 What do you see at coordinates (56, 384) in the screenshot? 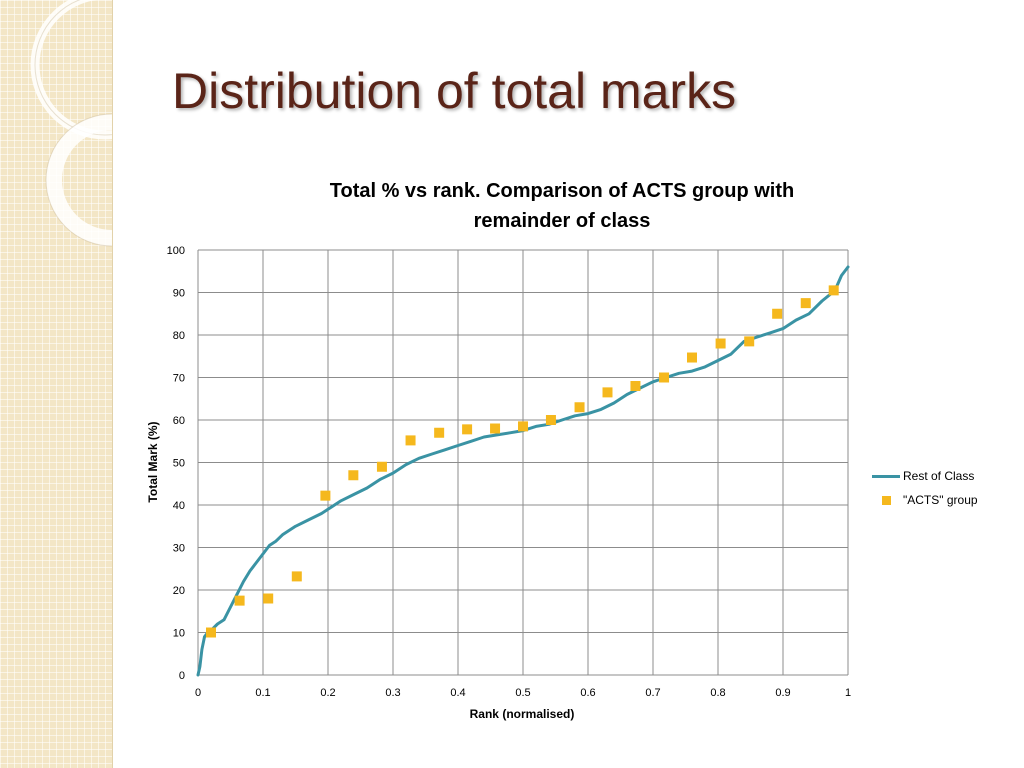
I see `decorative-side-panel` at bounding box center [56, 384].